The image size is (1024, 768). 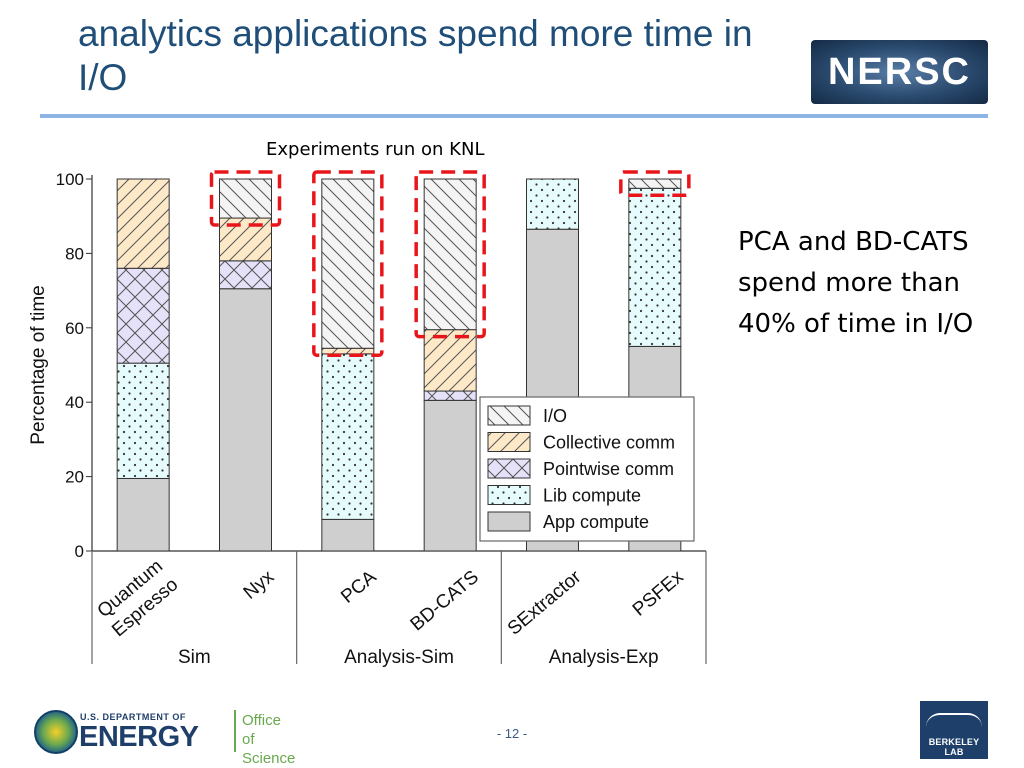 What do you see at coordinates (143, 514) in the screenshot?
I see `bar-quantum-espresso-app-compute` at bounding box center [143, 514].